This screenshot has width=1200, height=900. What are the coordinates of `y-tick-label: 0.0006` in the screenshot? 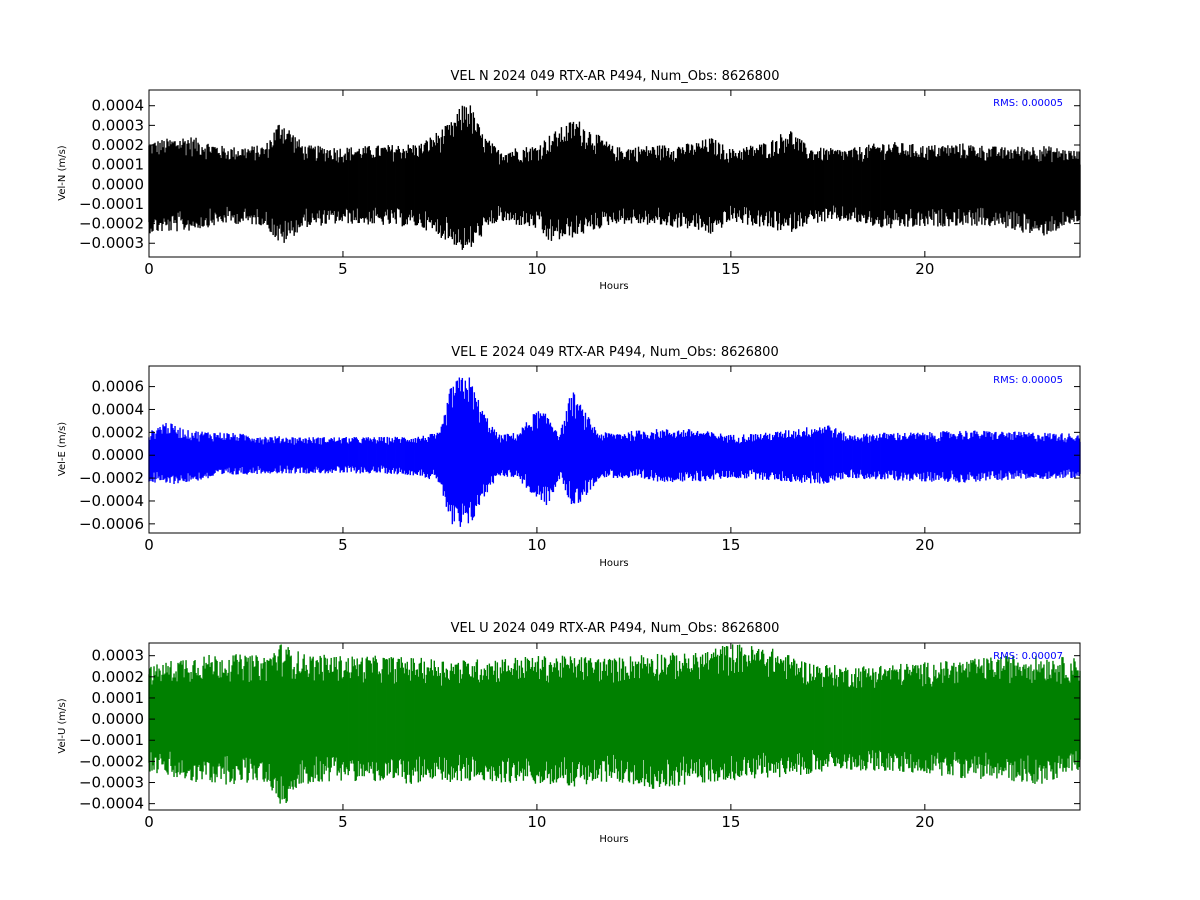 It's located at (118, 387).